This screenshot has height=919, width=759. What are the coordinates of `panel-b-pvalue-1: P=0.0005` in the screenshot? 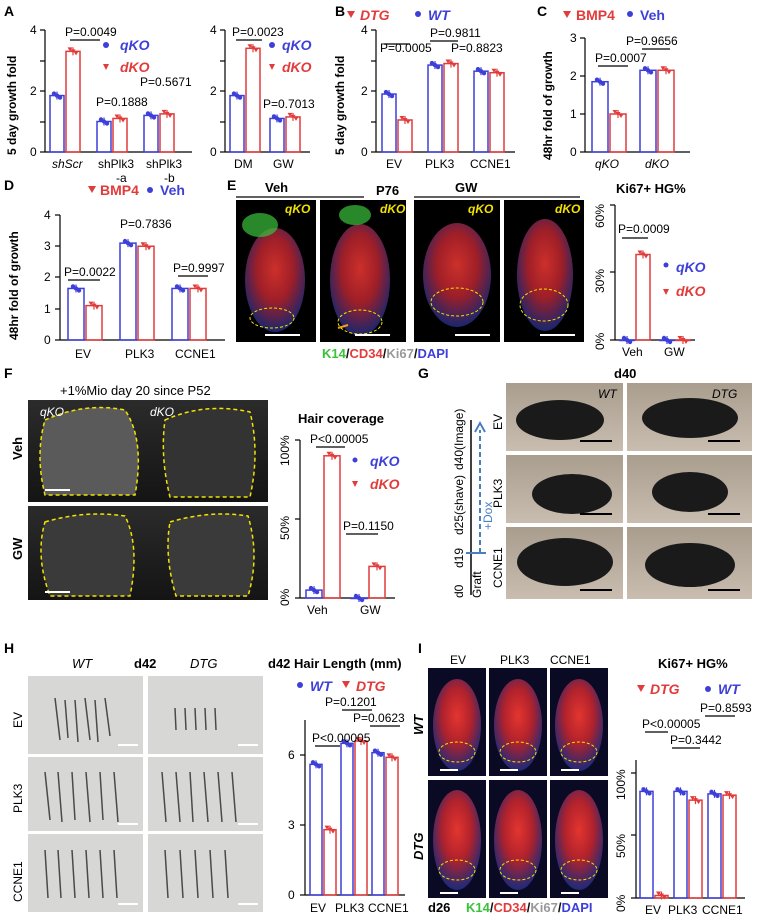 It's located at (406, 48).